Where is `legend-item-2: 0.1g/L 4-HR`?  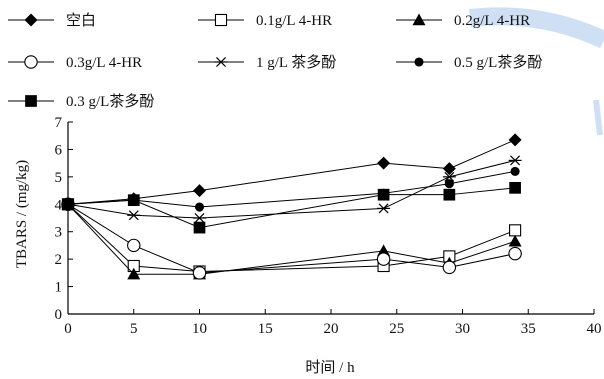 legend-item-2: 0.1g/L 4-HR is located at coordinates (265, 21).